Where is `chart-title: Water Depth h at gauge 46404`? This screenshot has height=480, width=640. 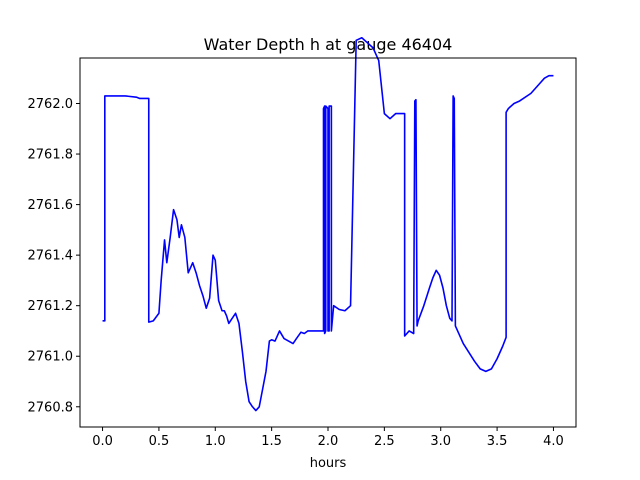
chart-title: Water Depth h at gauge 46404 is located at coordinates (328, 44).